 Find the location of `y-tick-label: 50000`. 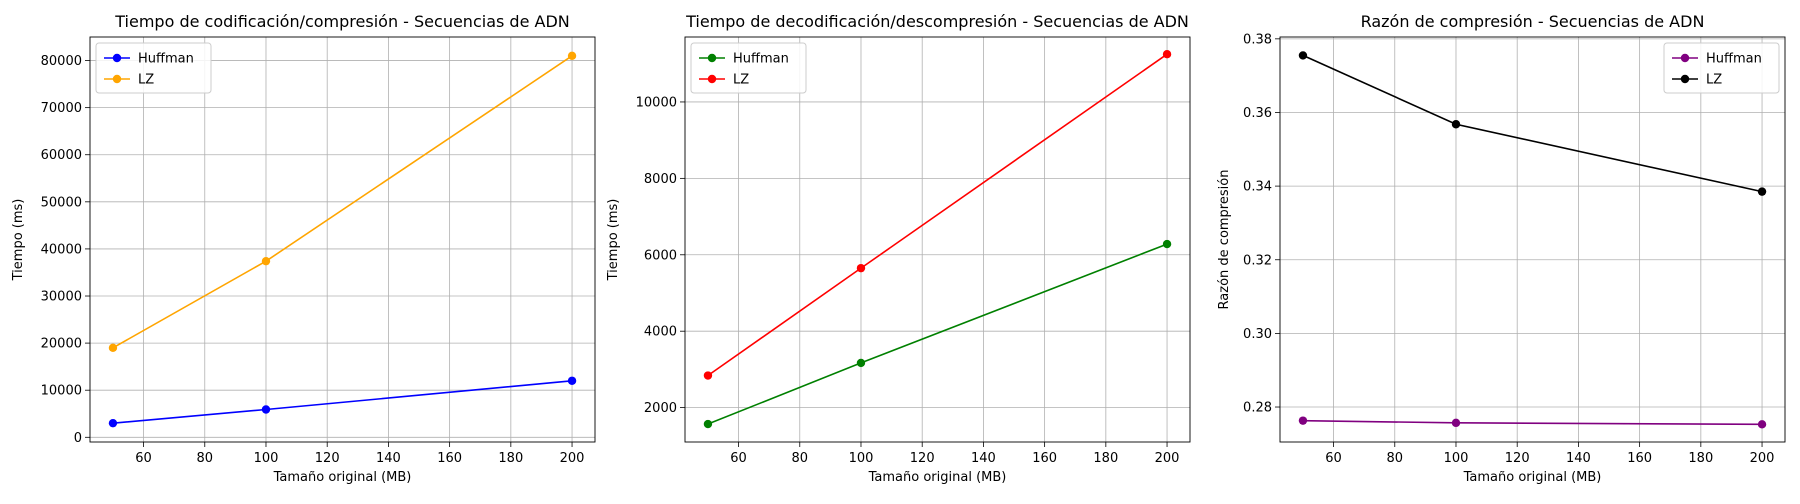

y-tick-label: 50000 is located at coordinates (61, 202).